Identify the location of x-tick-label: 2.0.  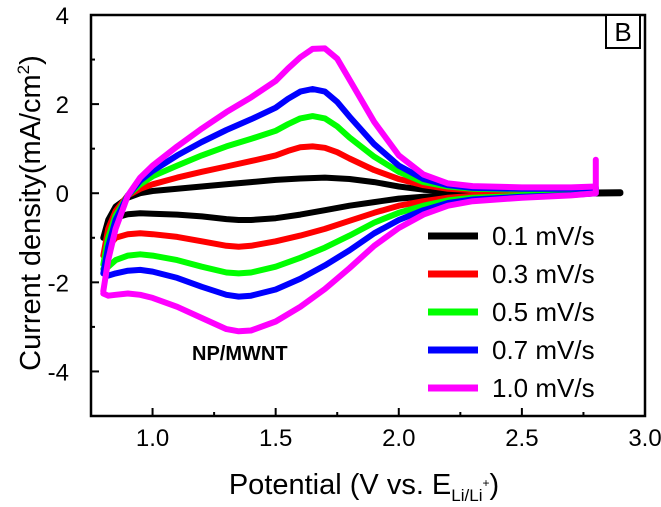
(398, 438).